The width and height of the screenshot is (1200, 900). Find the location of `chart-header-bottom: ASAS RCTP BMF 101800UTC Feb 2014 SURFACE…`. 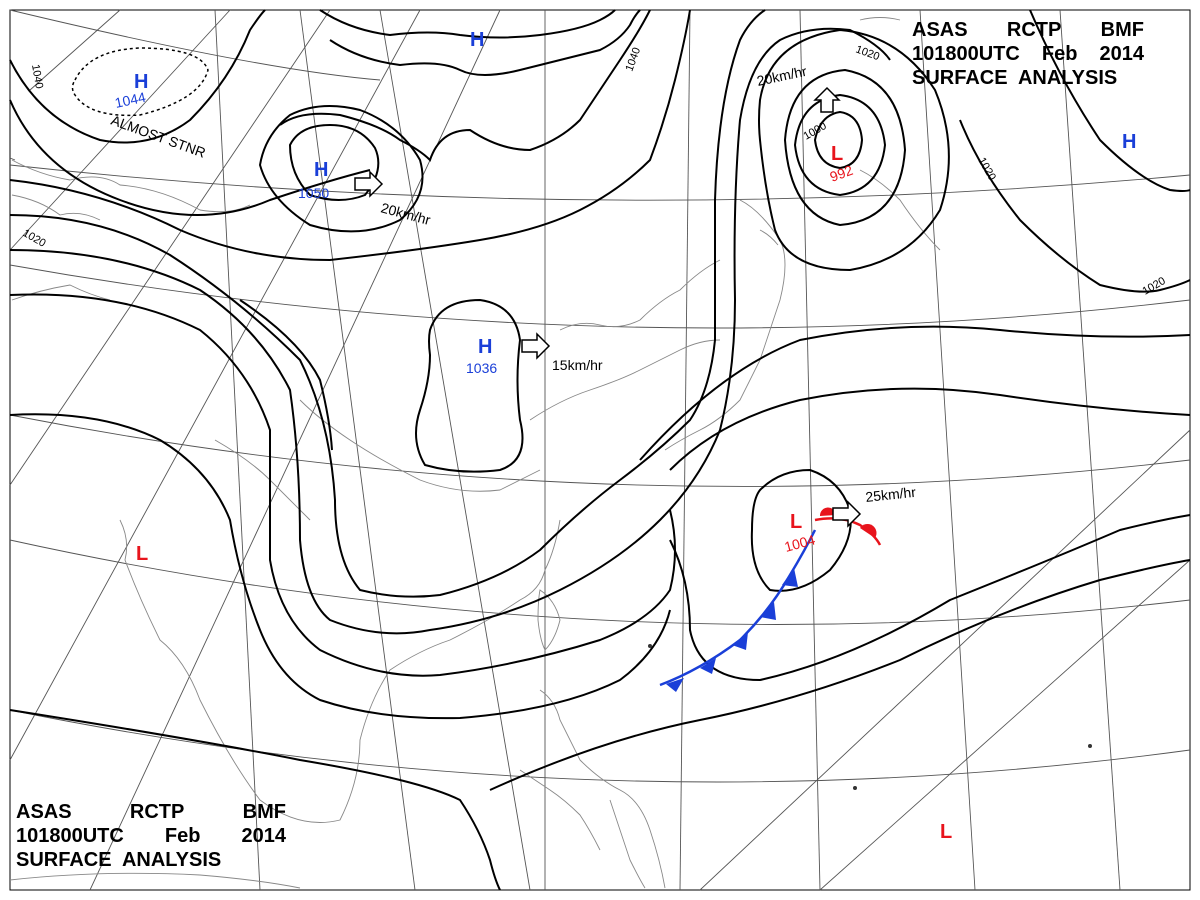

chart-header-bottom: ASAS RCTP BMF 101800UTC Feb 2014 SURFACE… is located at coordinates (151, 836).